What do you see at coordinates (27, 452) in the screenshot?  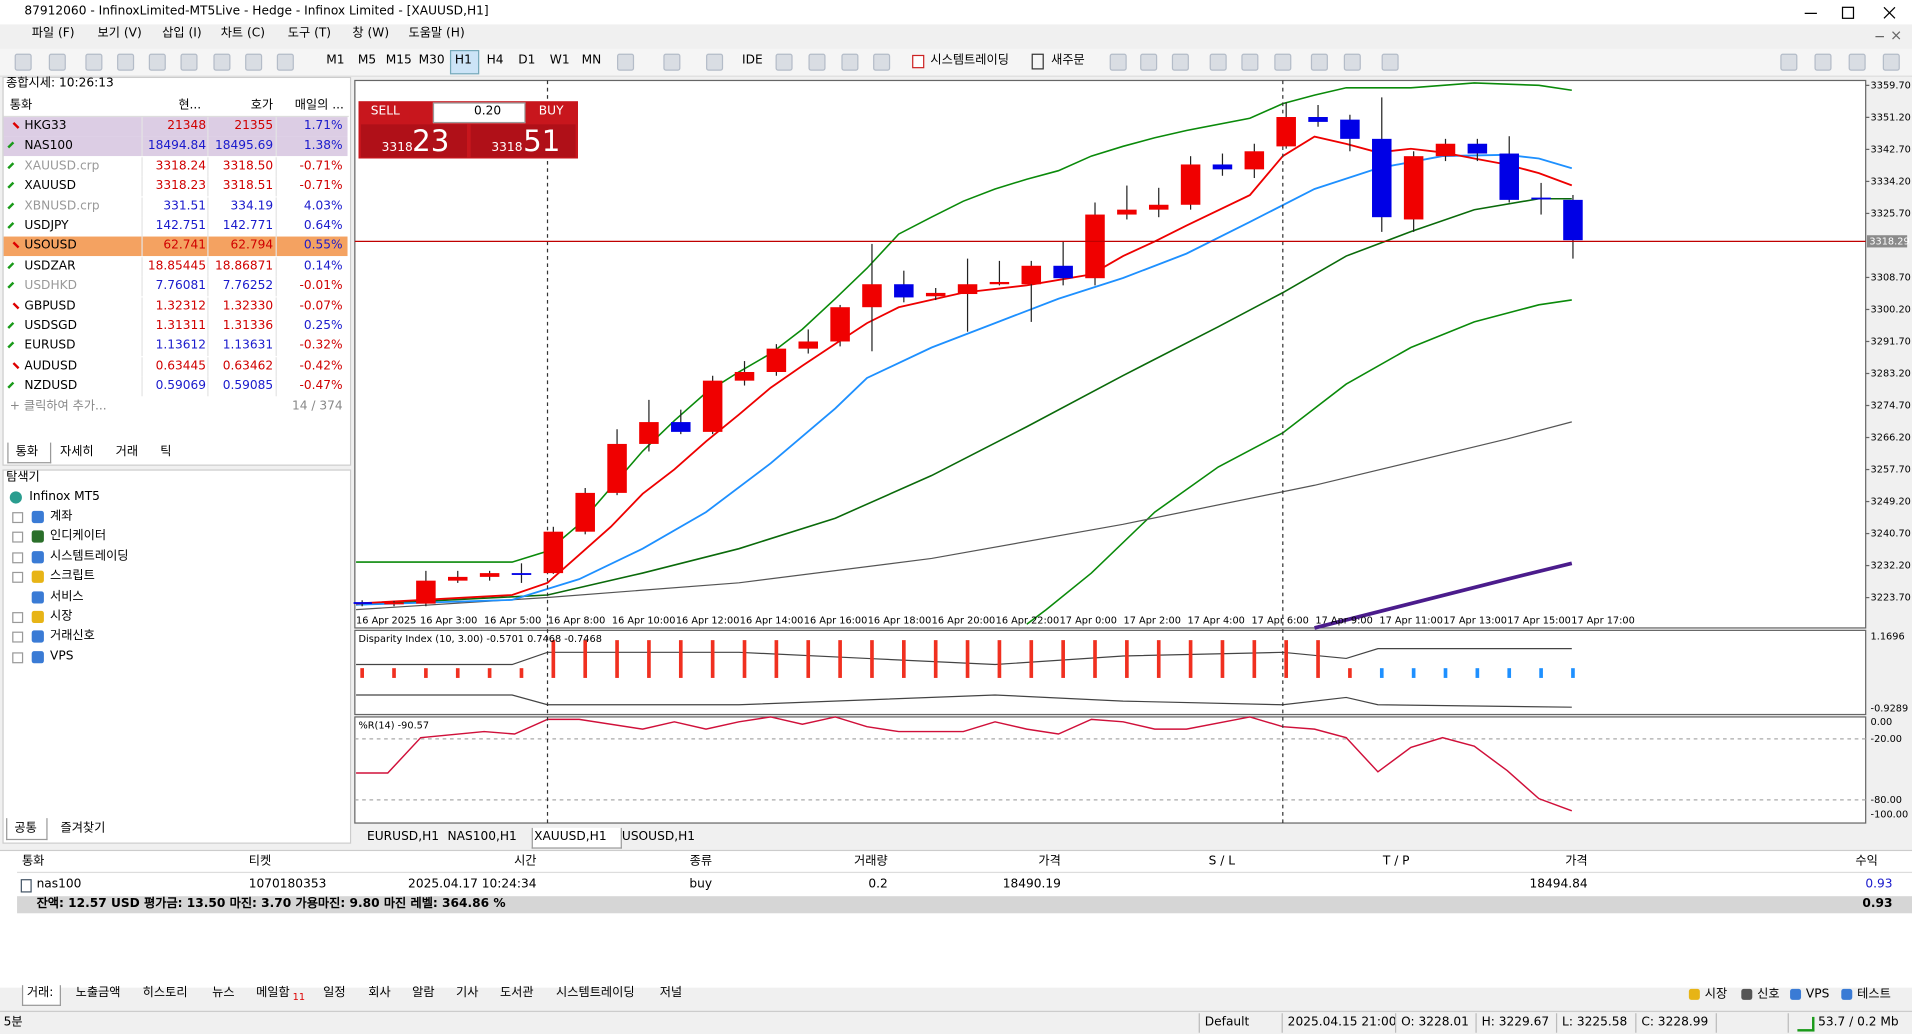 I see `tab: 통화` at bounding box center [27, 452].